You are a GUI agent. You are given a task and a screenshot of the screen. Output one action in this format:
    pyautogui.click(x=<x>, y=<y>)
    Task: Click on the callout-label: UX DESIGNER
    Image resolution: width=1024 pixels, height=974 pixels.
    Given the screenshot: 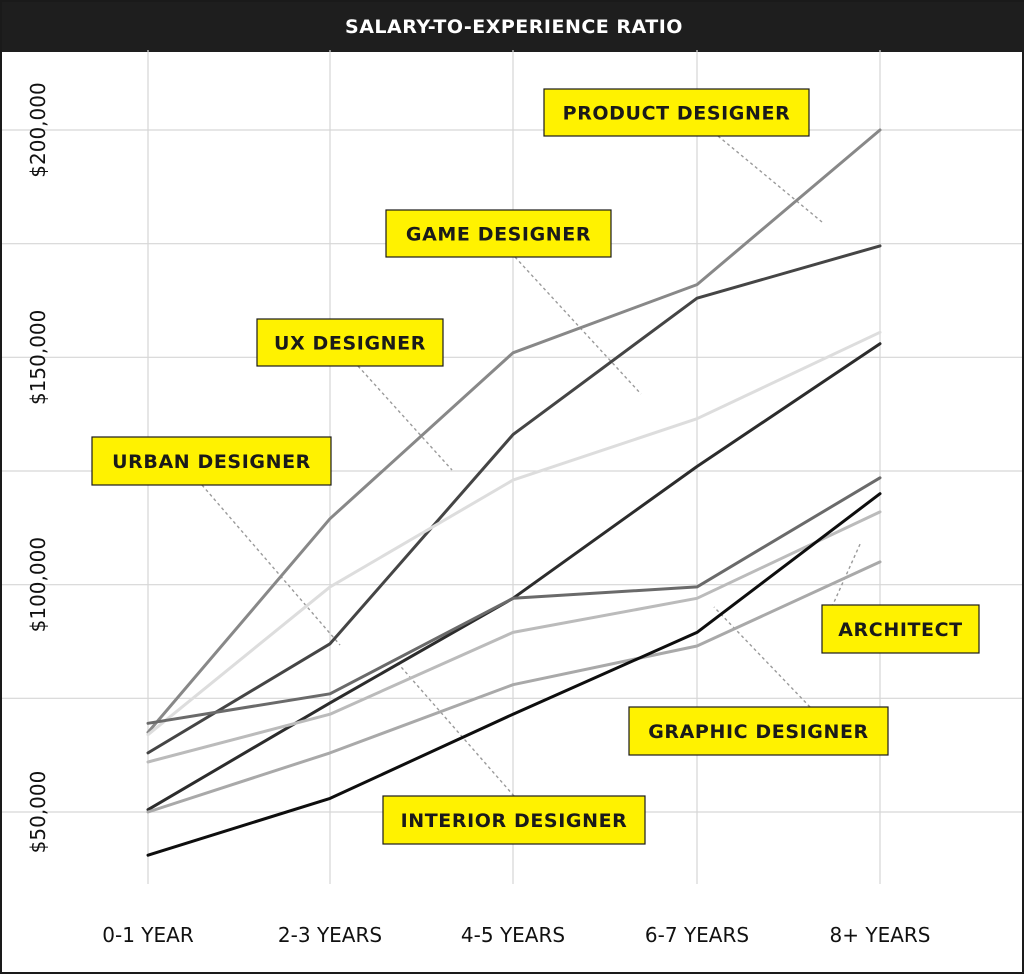 What is the action you would take?
    pyautogui.click(x=350, y=344)
    